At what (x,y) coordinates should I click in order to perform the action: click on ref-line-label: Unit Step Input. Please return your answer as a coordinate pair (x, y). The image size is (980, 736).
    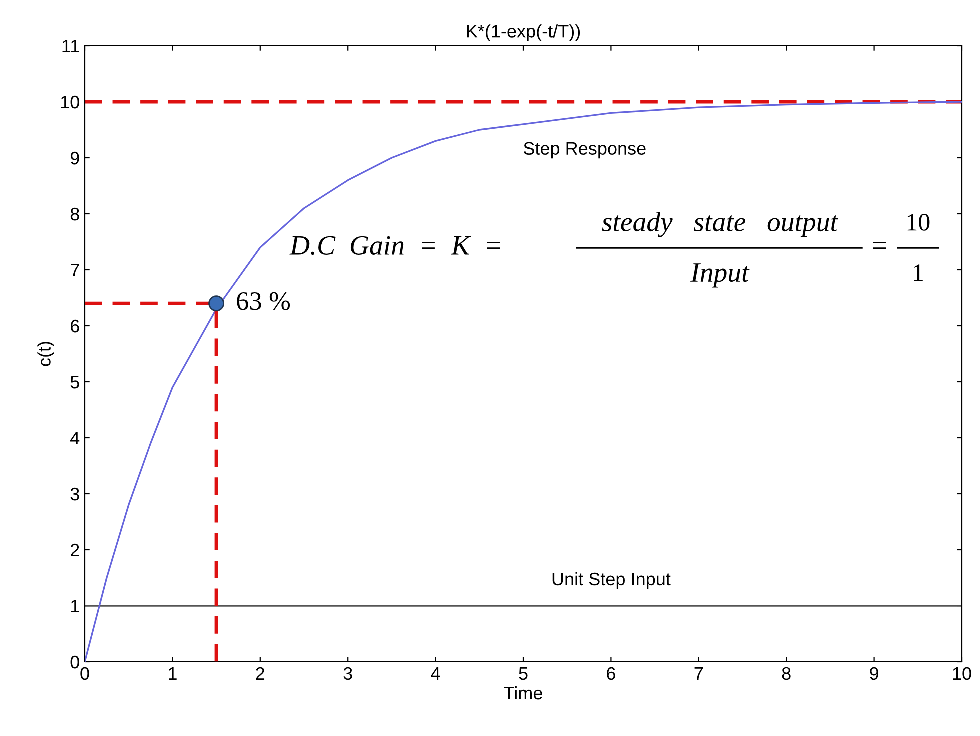
    Looking at the image, I should click on (611, 581).